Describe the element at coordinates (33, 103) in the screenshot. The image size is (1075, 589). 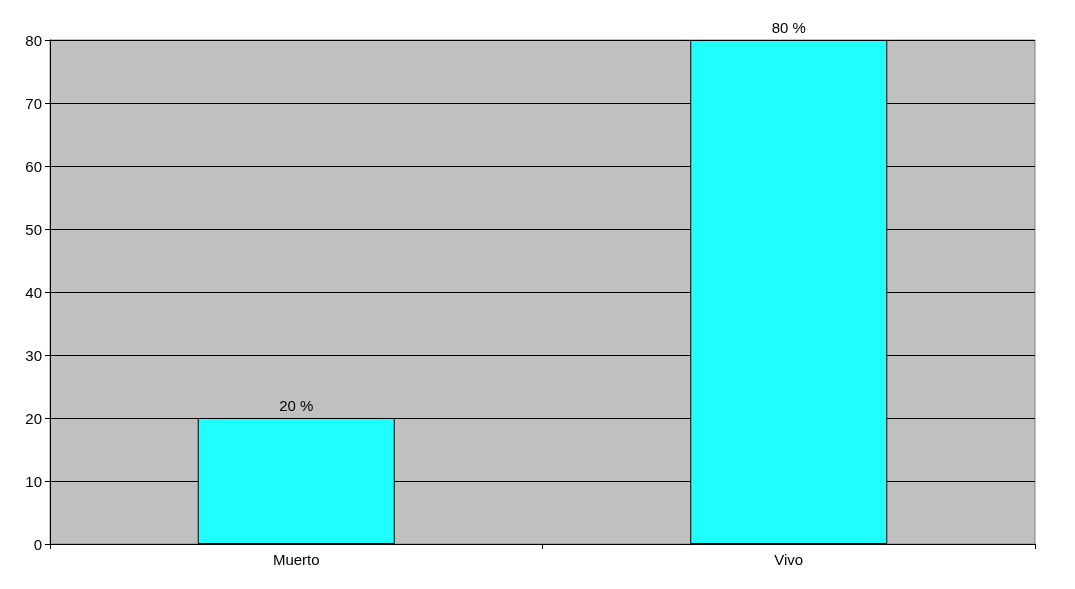
I see `y-tick-label: 70` at that location.